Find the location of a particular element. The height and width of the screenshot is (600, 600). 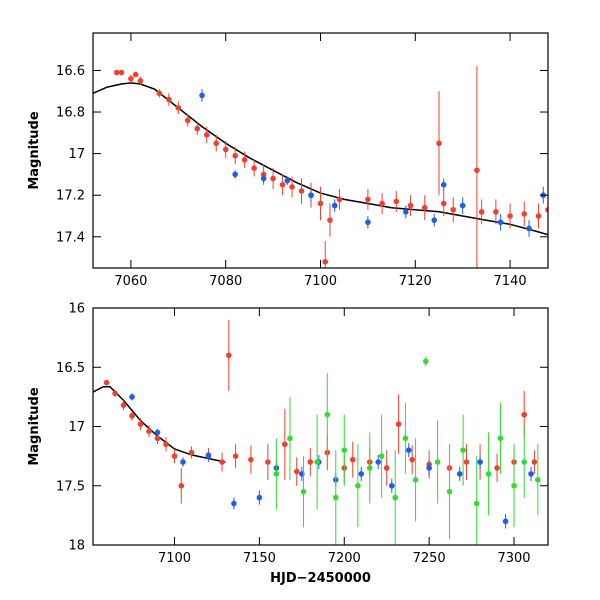

series-green is located at coordinates (407, 450).